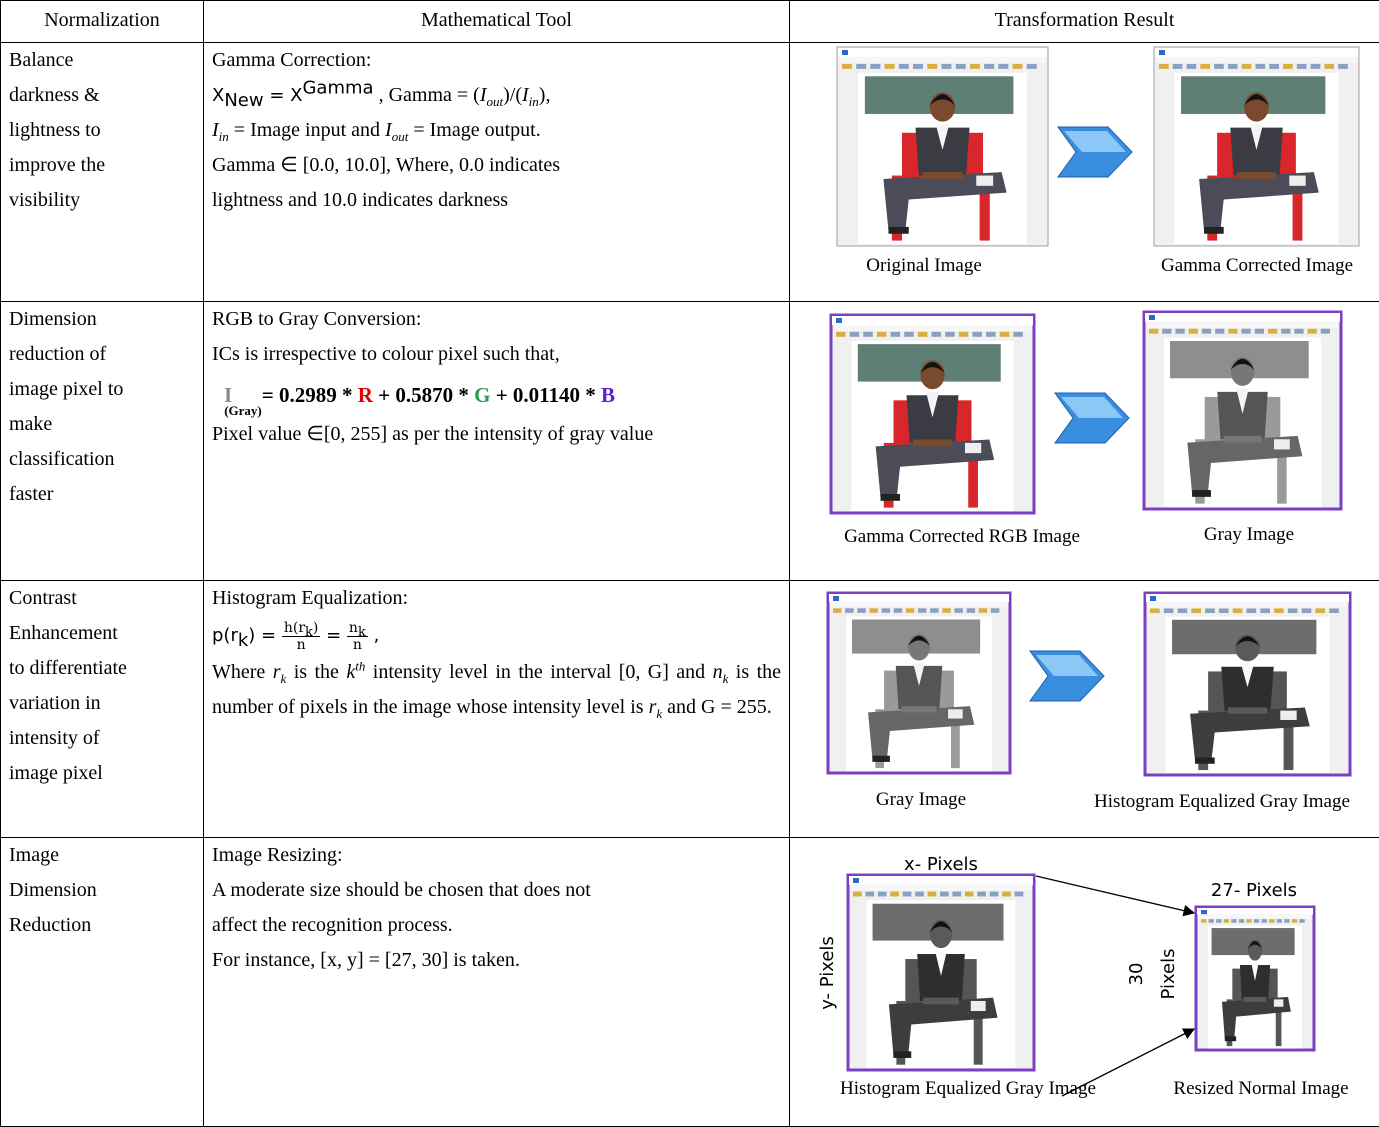  What do you see at coordinates (1230, 1038) in the screenshot?
I see `shoe` at bounding box center [1230, 1038].